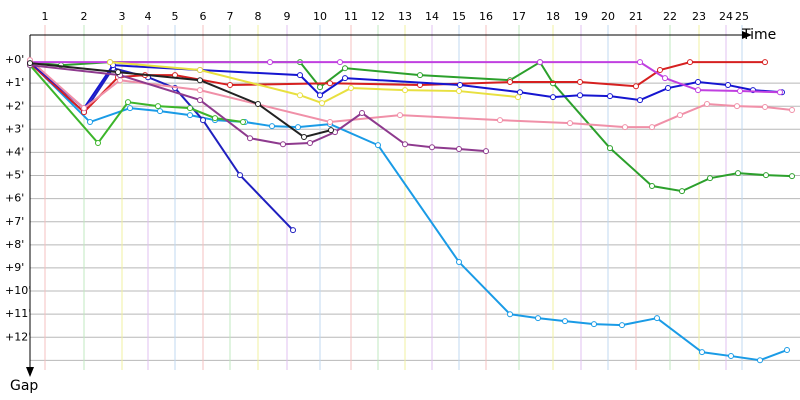  I want to click on y-tick-label: +2', so click(14, 105).